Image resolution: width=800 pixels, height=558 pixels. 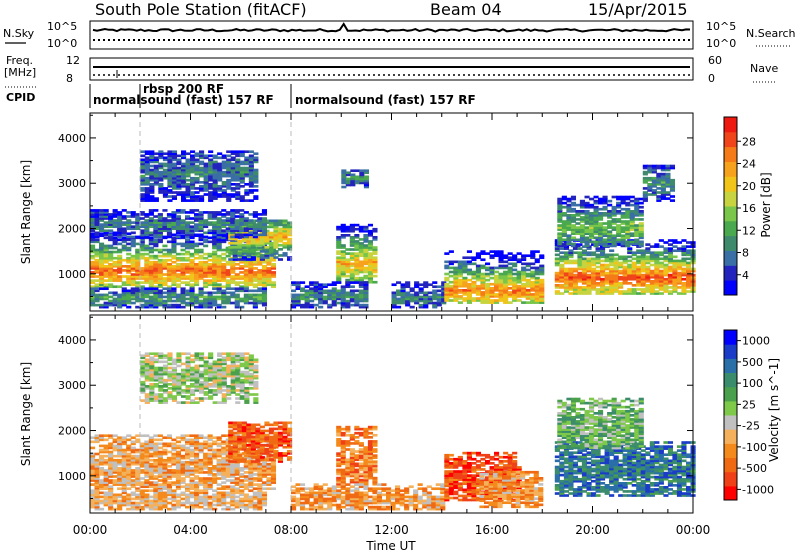 I want to click on summary-freq-panel: Freq. [MHz] 12 8 60 0 Nave, so click(x=391, y=70).